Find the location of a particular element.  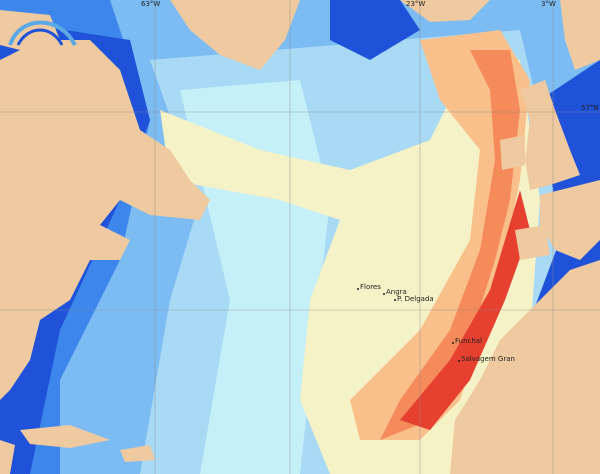

land-greenland is located at coordinates (235, 35).